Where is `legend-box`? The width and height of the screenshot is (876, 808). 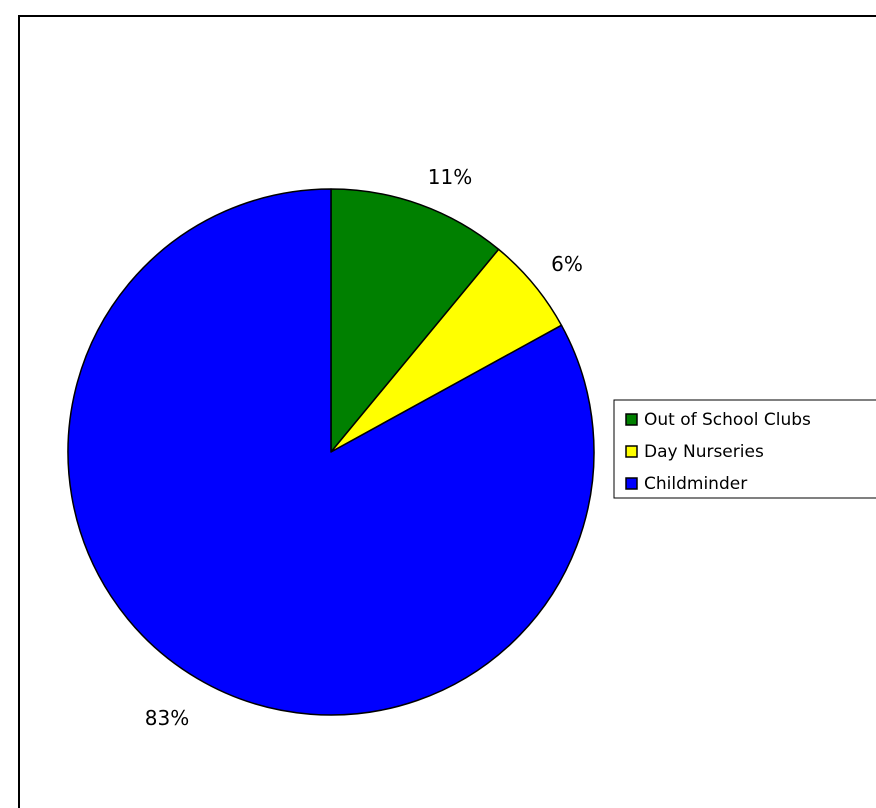 legend-box is located at coordinates (744, 449).